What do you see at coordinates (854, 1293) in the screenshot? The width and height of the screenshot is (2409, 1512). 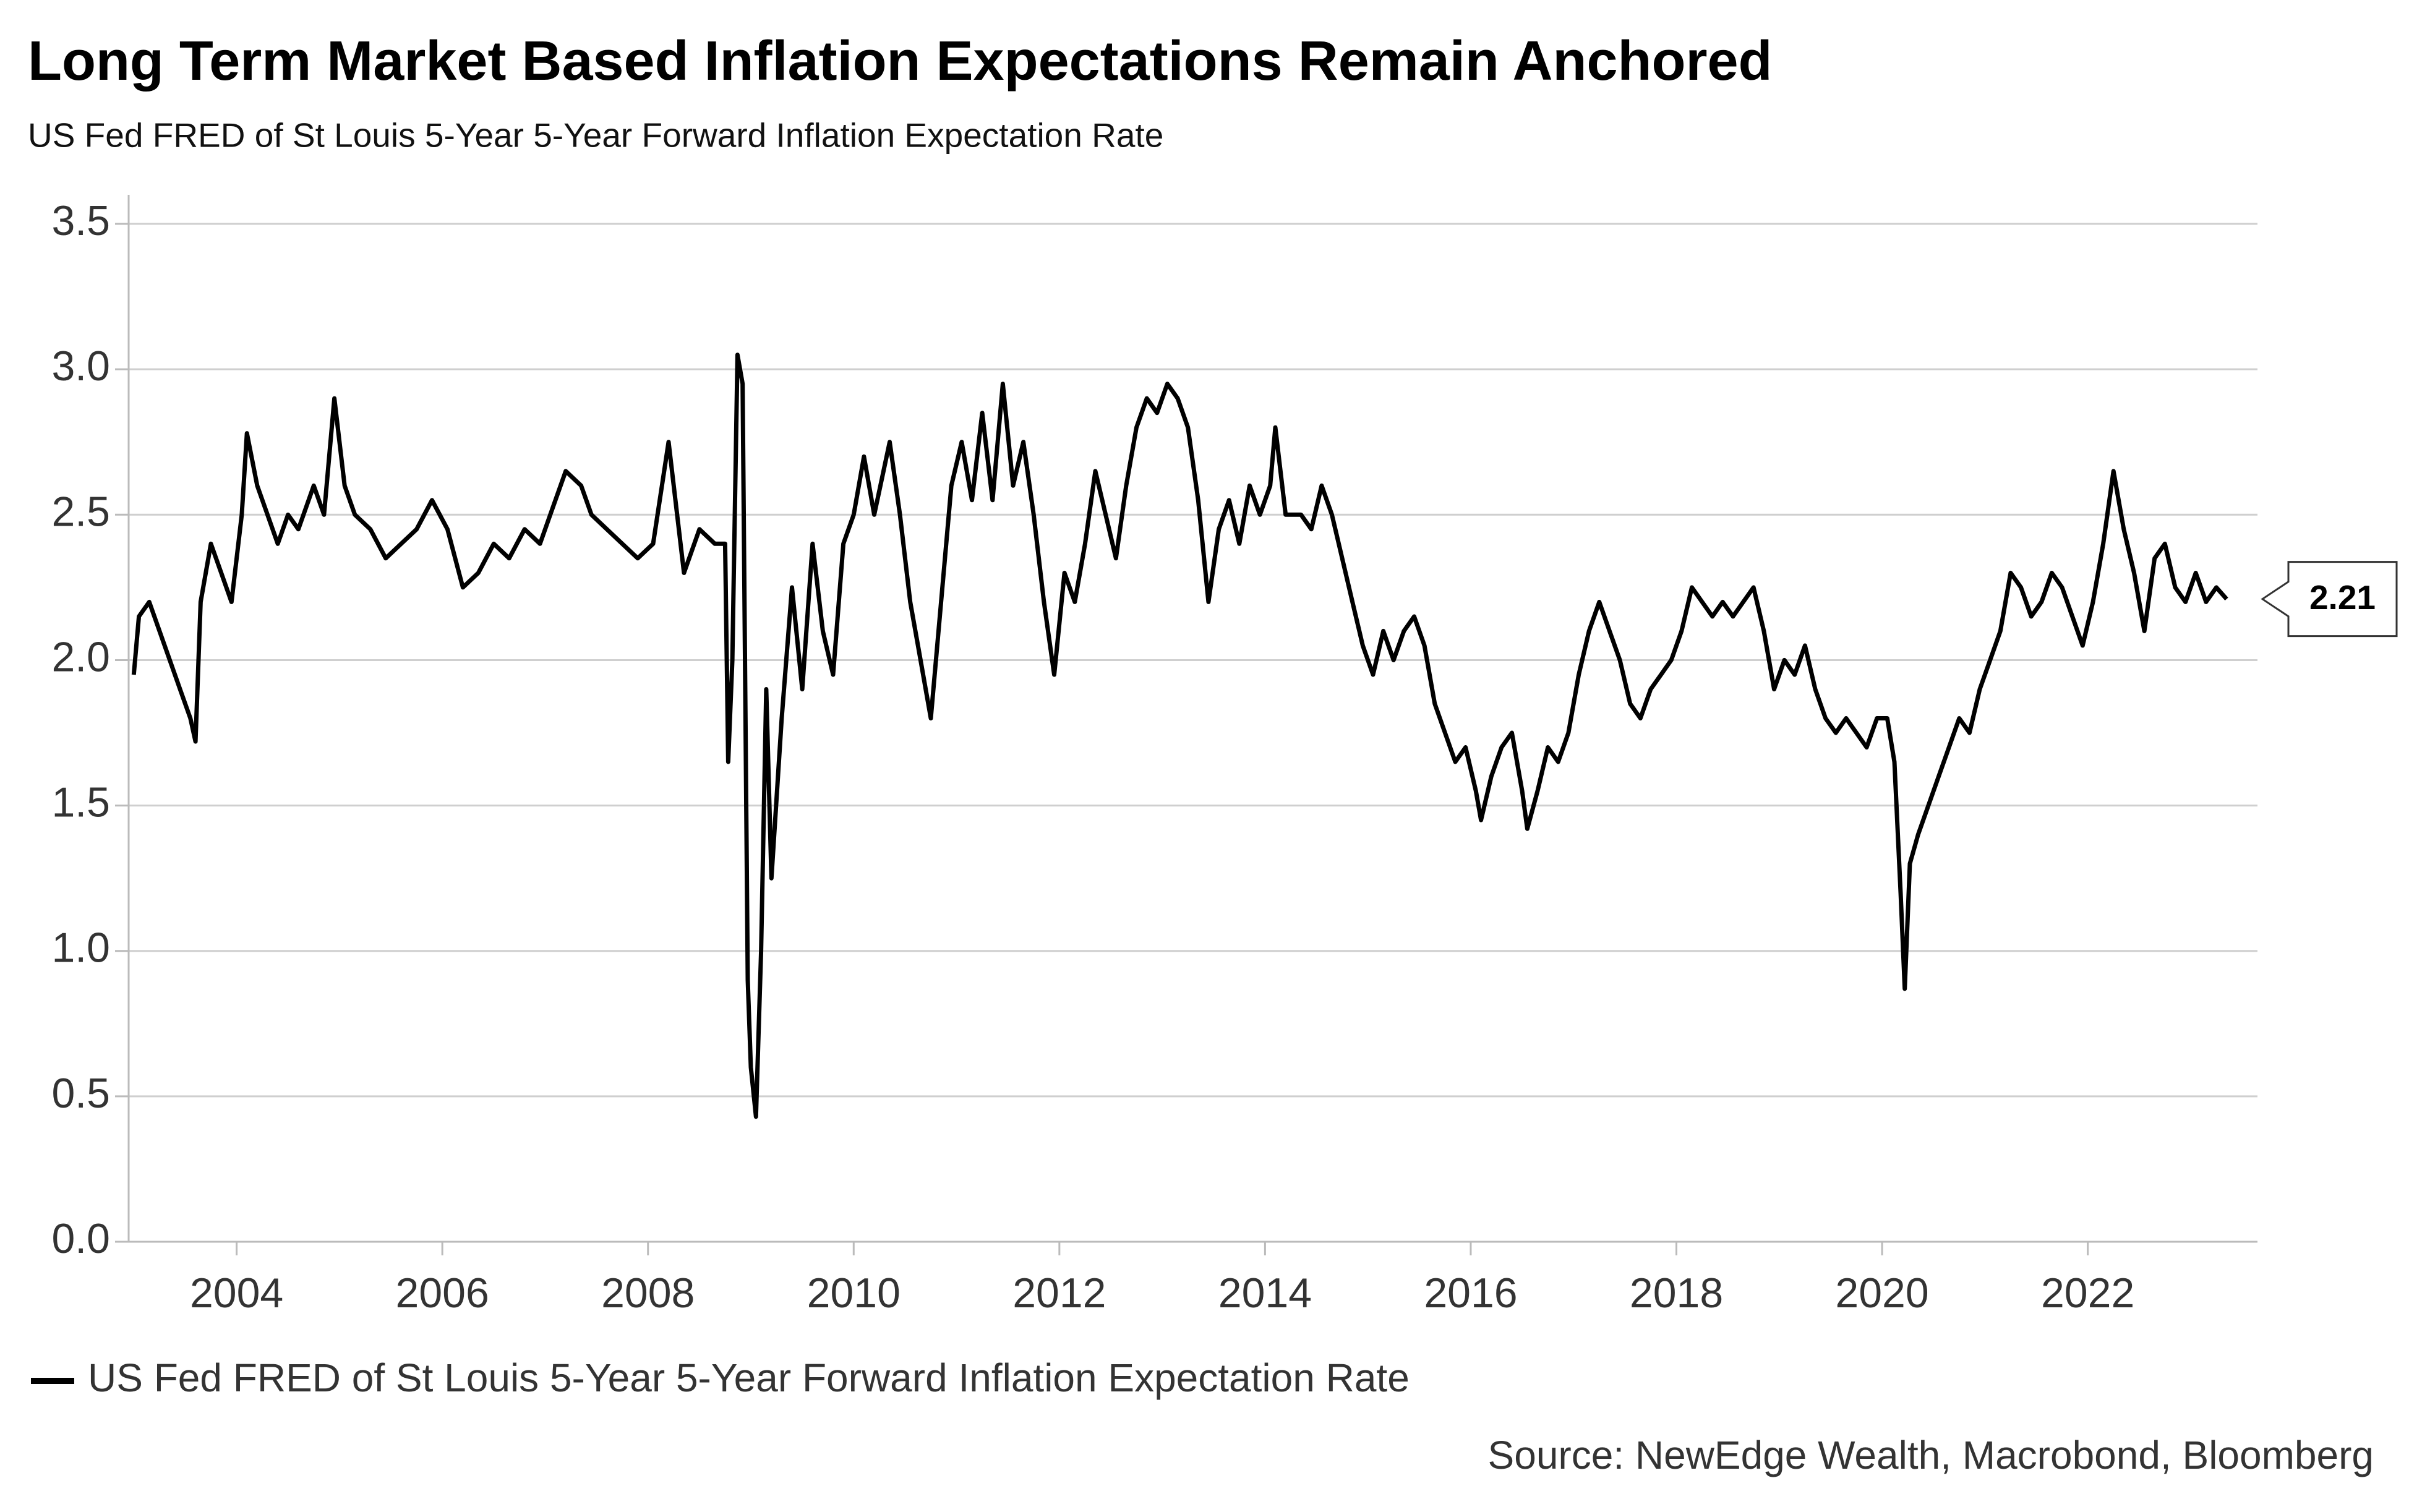 I see `x-tick-label: 2010` at bounding box center [854, 1293].